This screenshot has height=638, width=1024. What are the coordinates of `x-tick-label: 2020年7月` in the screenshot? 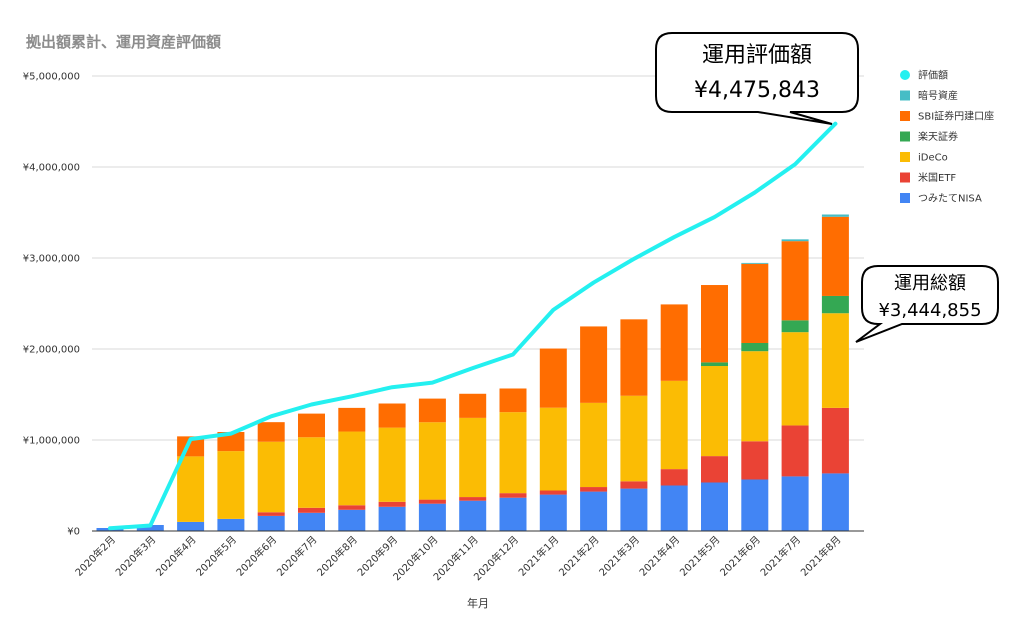 It's located at (297, 556).